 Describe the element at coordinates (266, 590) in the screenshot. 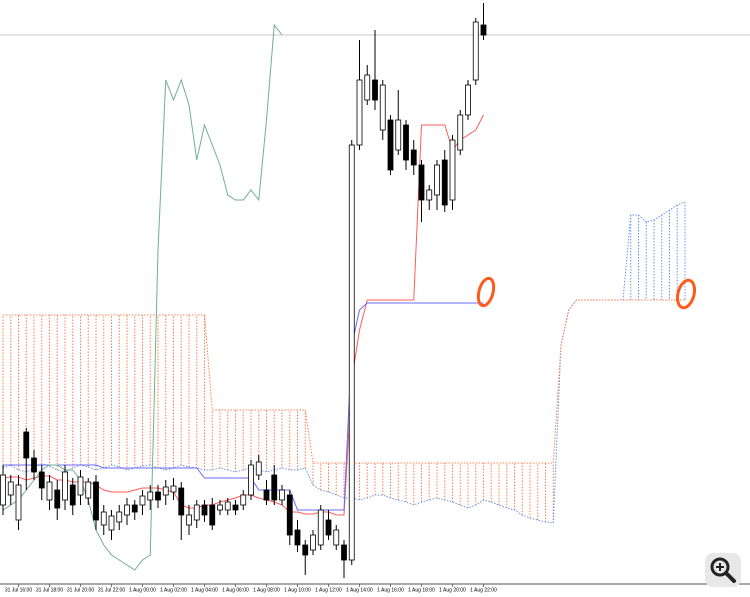

I see `x-tick-label: 1 Aug 08:00` at that location.